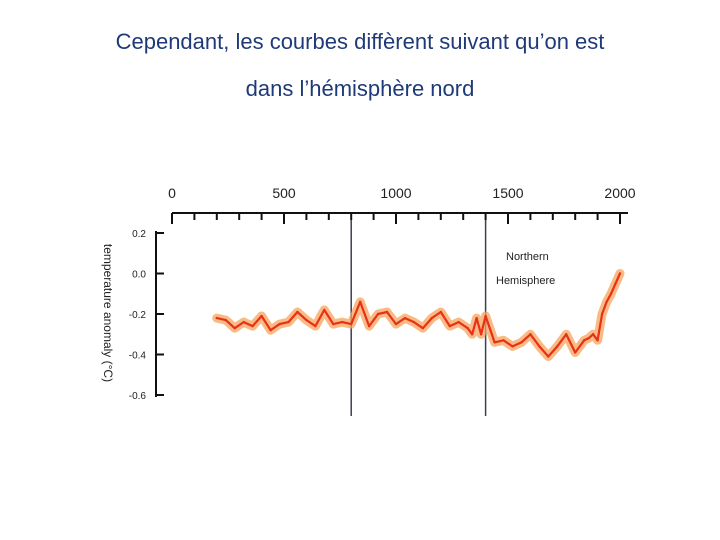 The height and width of the screenshot is (540, 720). Describe the element at coordinates (525, 281) in the screenshot. I see `annotation-line-2: Hemisphere` at that location.